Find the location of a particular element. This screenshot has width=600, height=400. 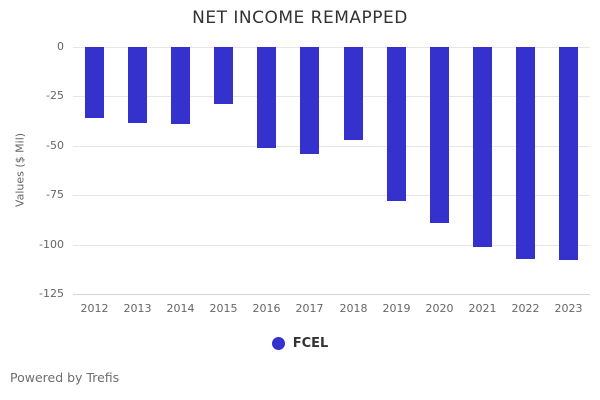

bar-2014 is located at coordinates (180, 85).